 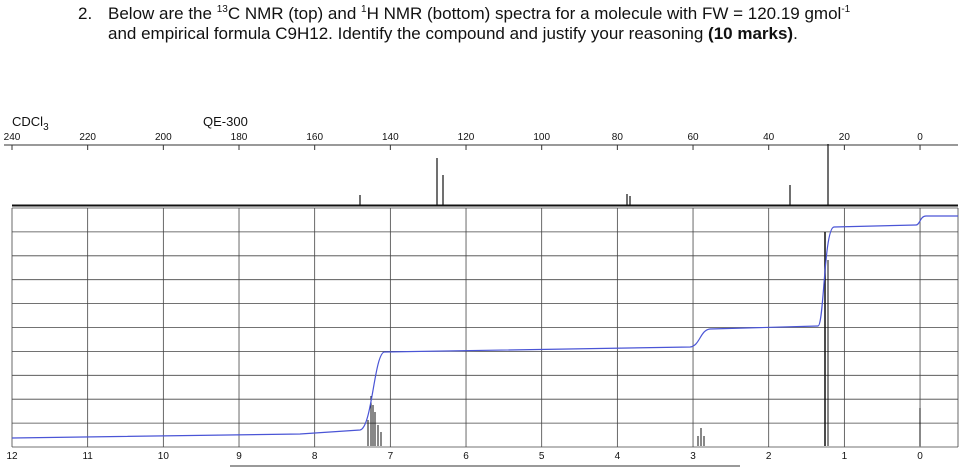 I want to click on top-tick-label: 120, so click(x=466, y=137).